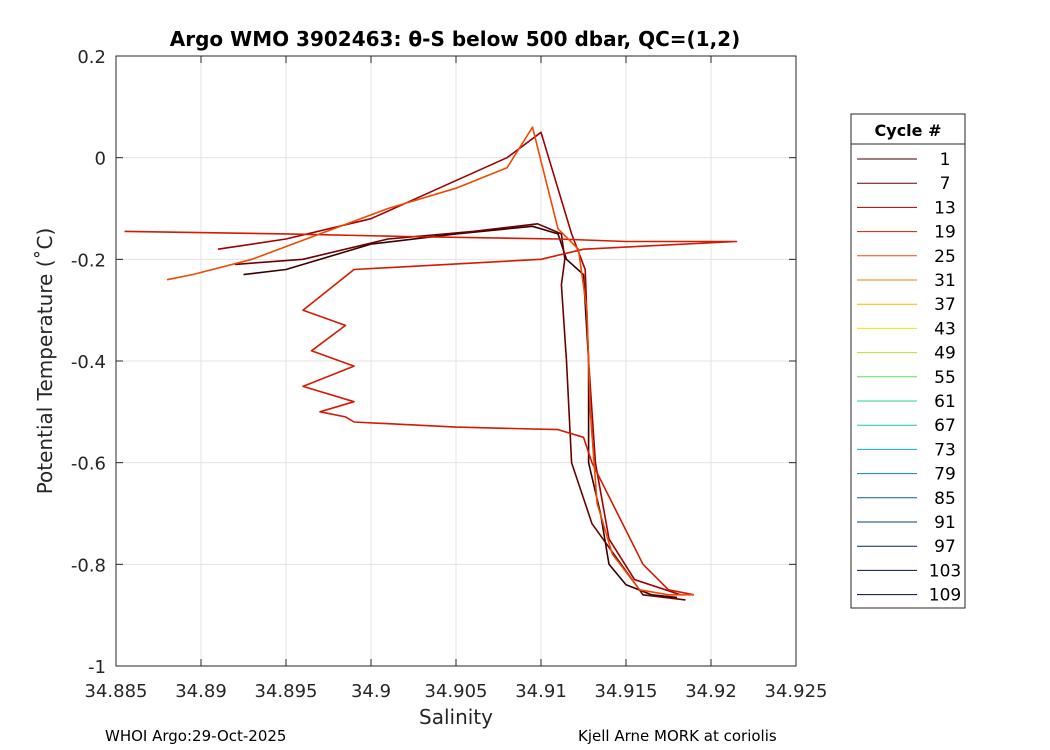 This screenshot has width=1050, height=750. I want to click on legend-title: Cycle #, so click(908, 130).